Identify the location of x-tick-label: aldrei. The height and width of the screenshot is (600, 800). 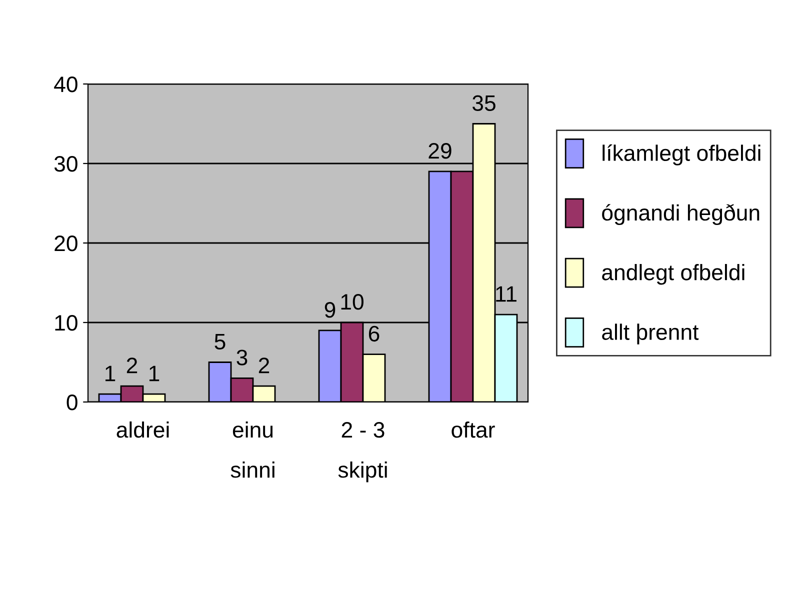
(142, 429).